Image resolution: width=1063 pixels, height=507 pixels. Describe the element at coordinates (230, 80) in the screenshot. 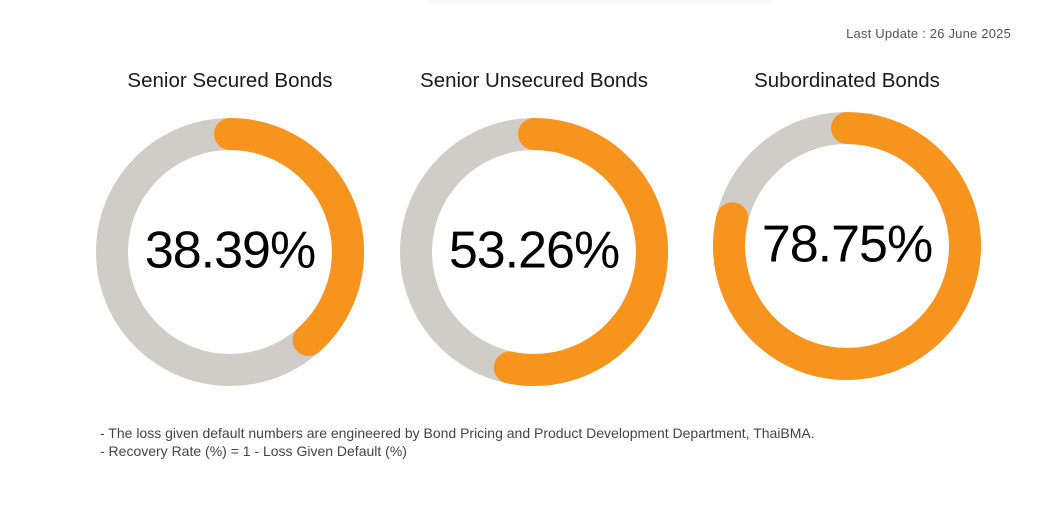

I see `chart-title: Senior Secured Bonds` at that location.